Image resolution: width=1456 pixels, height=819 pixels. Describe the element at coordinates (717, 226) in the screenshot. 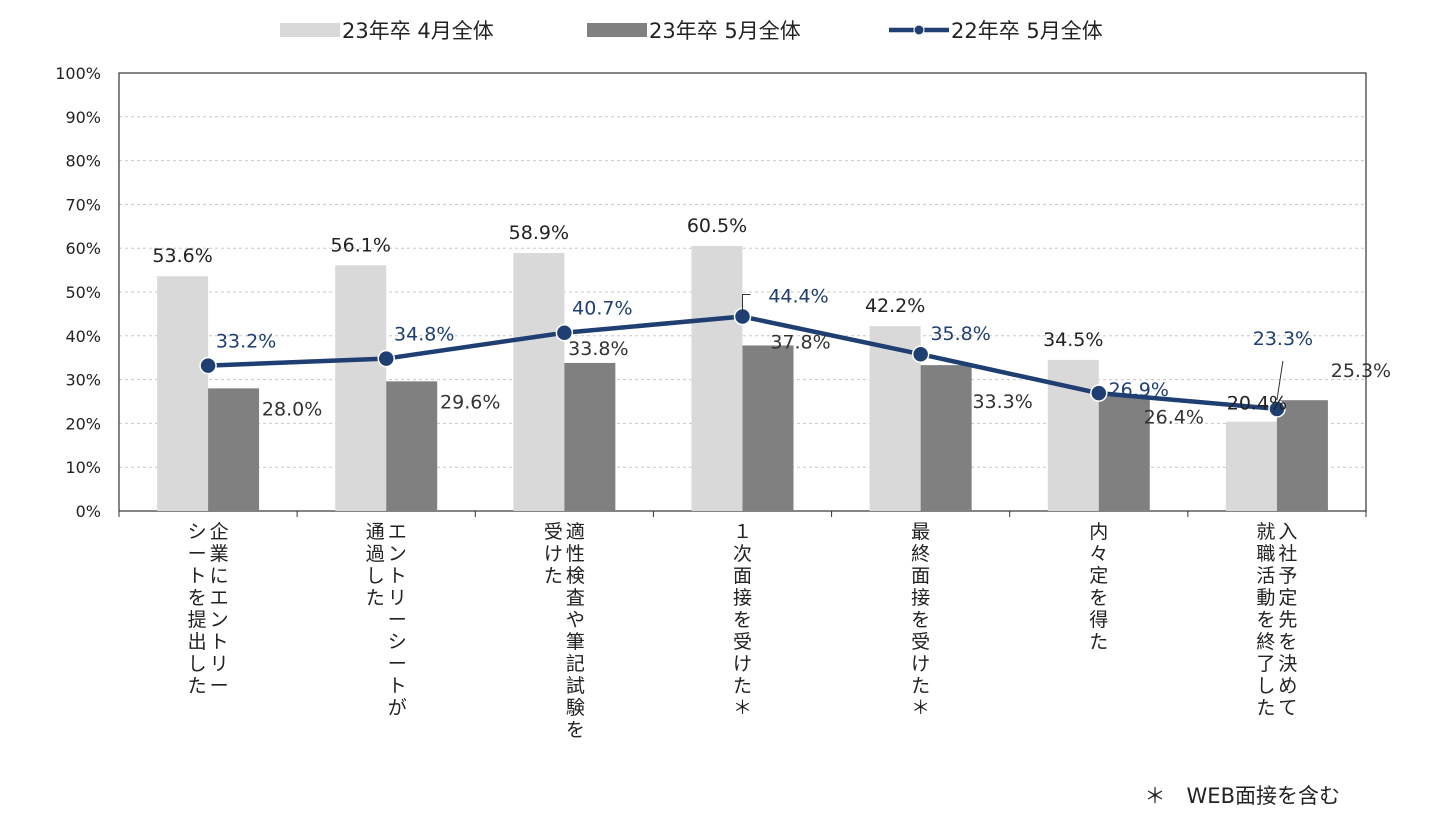

I see `data-label-23-april: 60.5%` at that location.